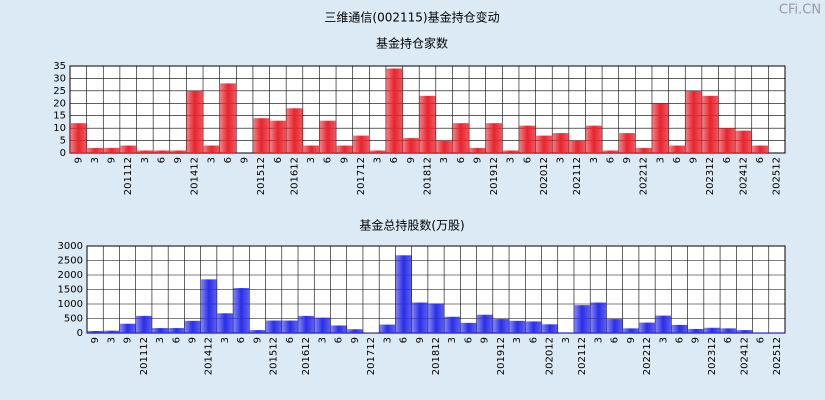 The image size is (825, 400). Describe the element at coordinates (70, 290) in the screenshot. I see `y-tick-label: 1500` at that location.